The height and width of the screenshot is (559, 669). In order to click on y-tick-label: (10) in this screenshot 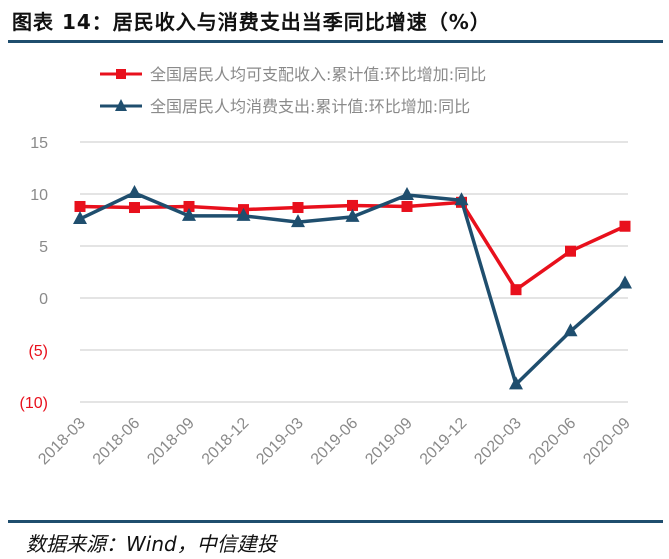, I will do `click(34, 403)`.